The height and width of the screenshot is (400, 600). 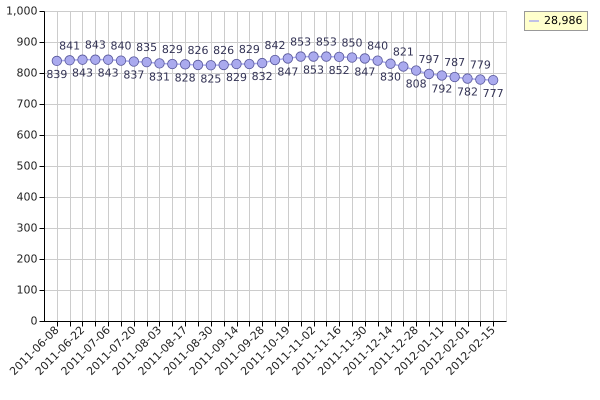 What do you see at coordinates (390, 77) in the screenshot?
I see `data-label: 830` at bounding box center [390, 77].